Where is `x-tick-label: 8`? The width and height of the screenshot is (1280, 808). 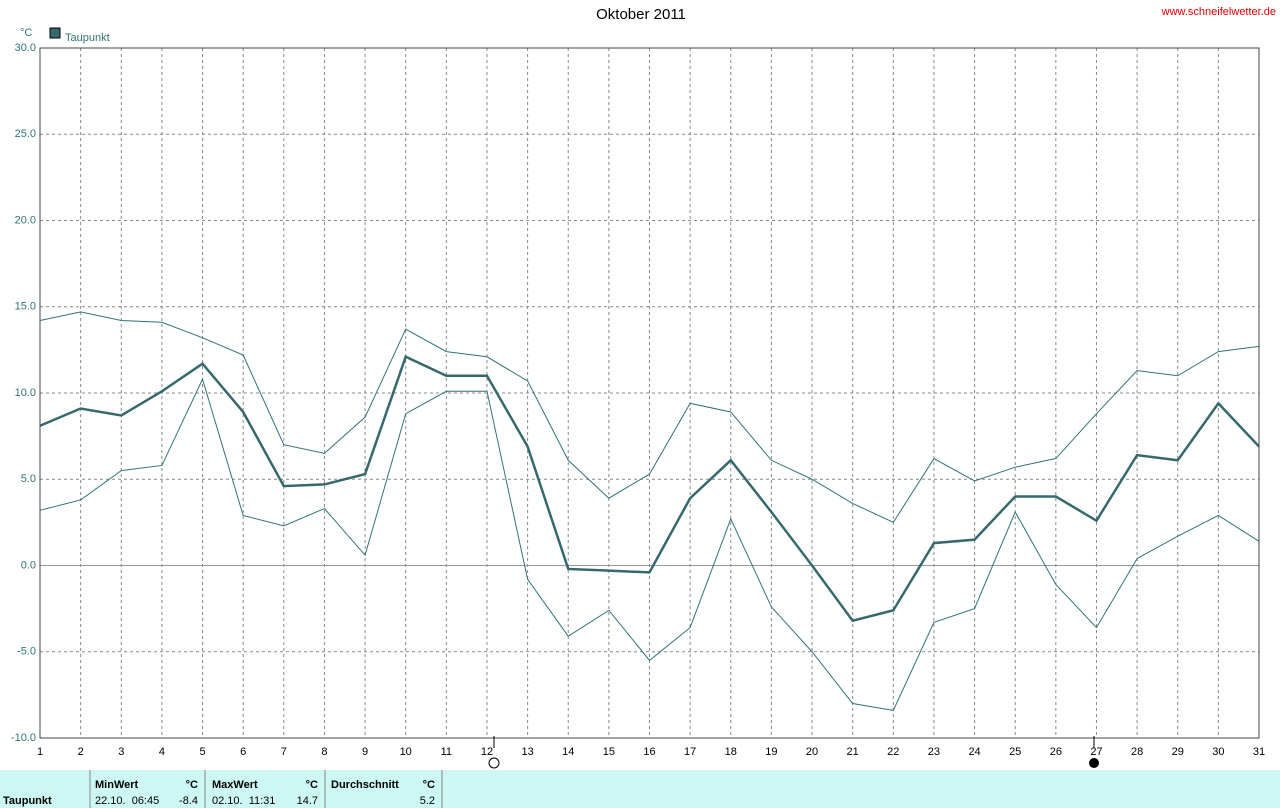 x-tick-label: 8 is located at coordinates (324, 752).